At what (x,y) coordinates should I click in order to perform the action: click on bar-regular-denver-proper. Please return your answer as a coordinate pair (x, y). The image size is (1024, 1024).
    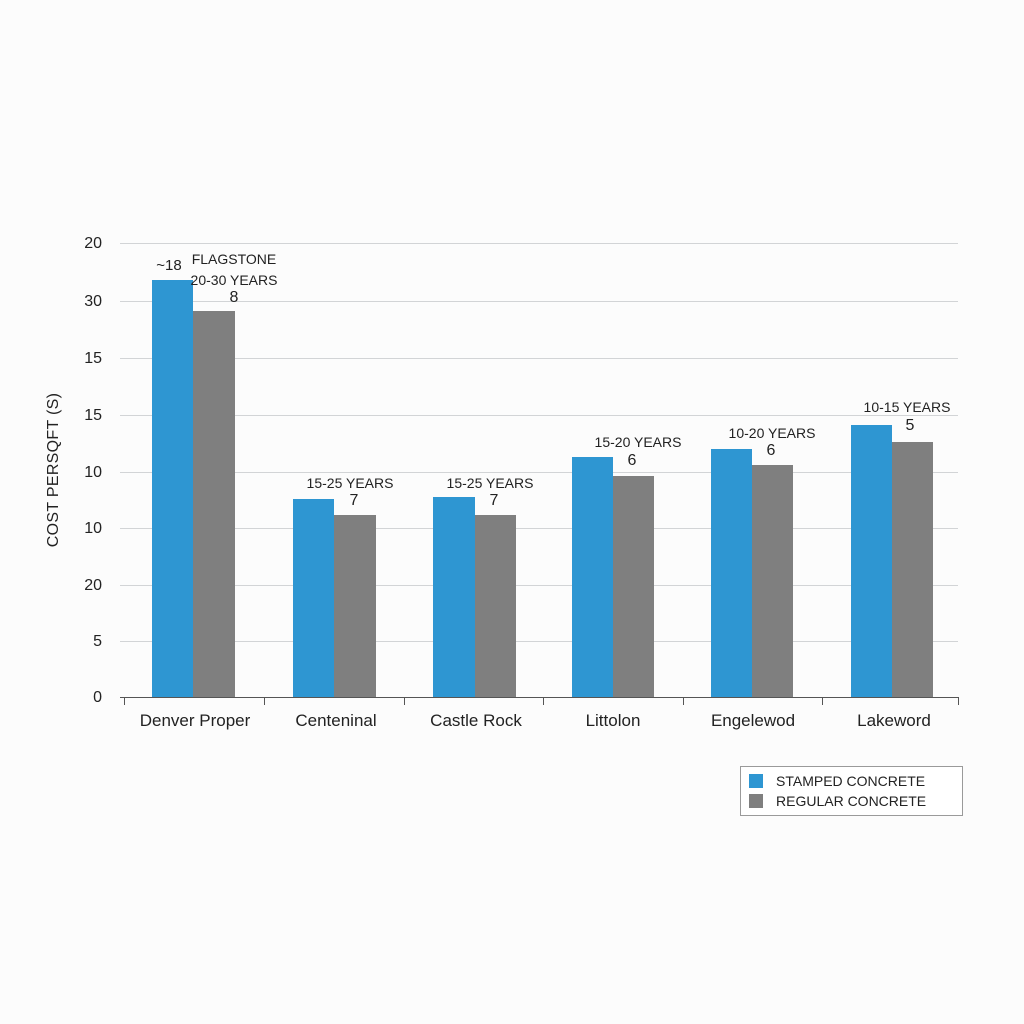
    Looking at the image, I should click on (214, 504).